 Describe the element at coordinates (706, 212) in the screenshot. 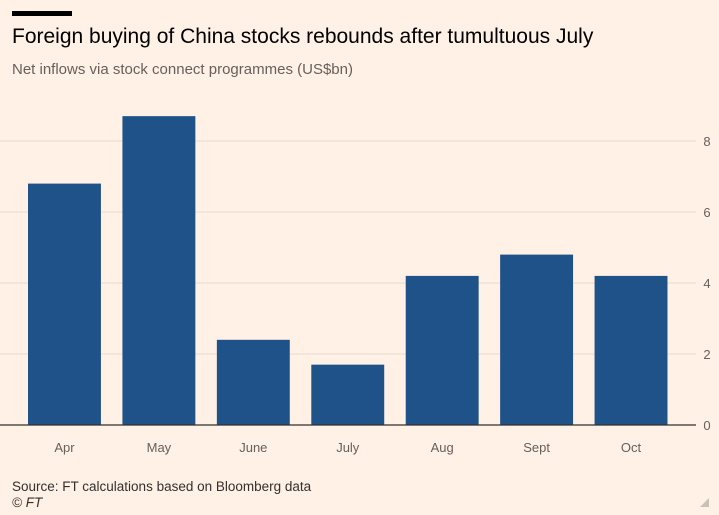

I see `y-tick-label: 6` at that location.